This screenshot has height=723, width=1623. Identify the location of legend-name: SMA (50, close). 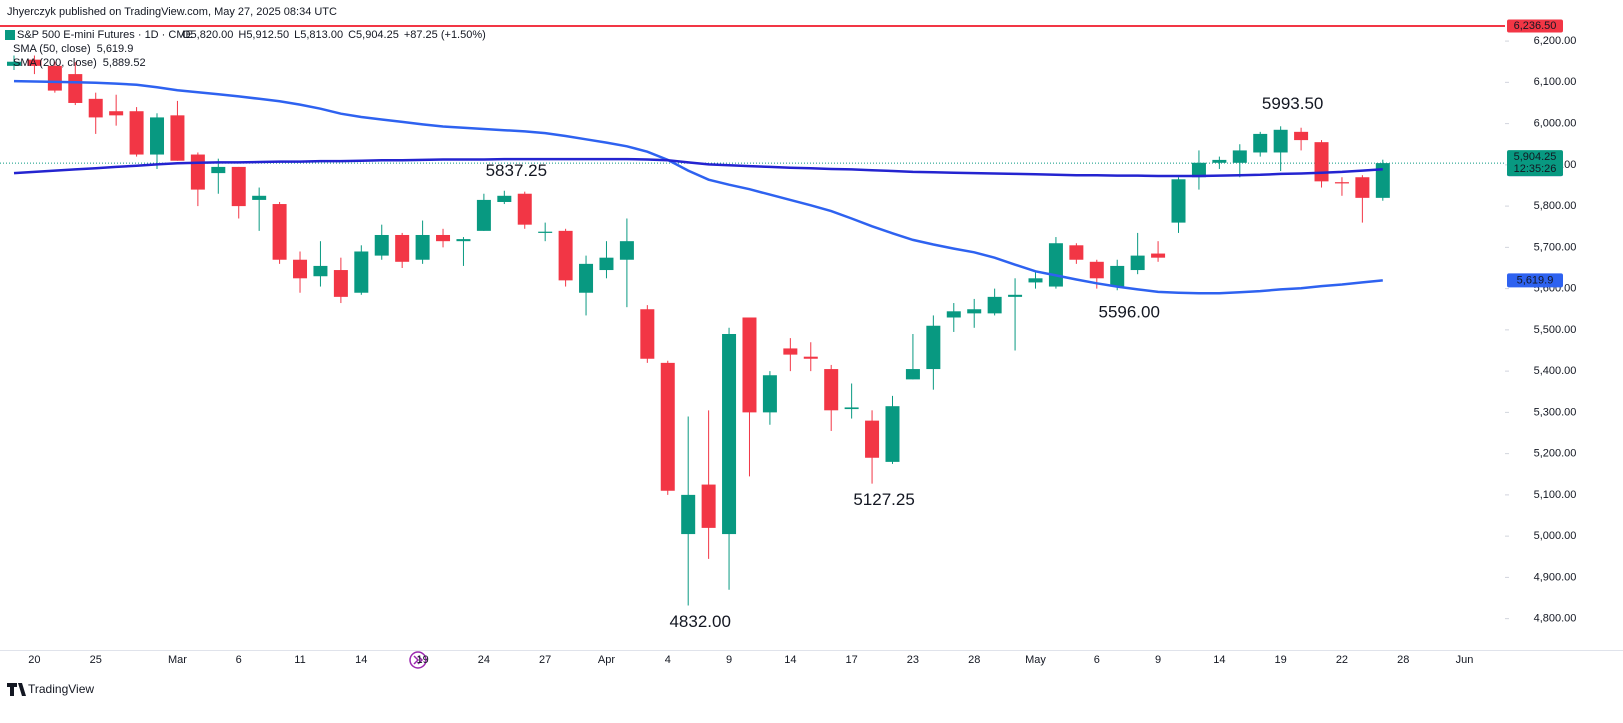
(52, 49).